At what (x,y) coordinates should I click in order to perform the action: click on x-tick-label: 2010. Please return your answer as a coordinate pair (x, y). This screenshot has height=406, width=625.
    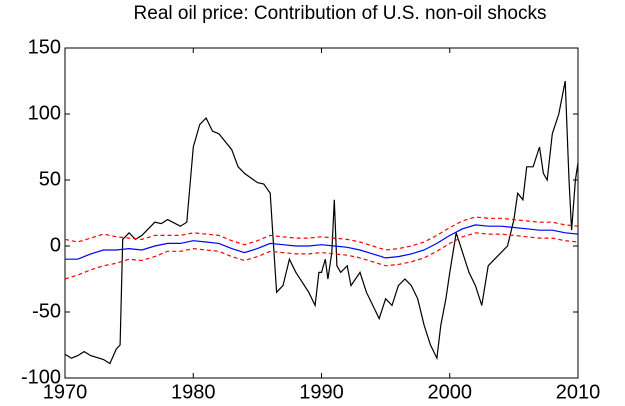
    Looking at the image, I should click on (578, 392).